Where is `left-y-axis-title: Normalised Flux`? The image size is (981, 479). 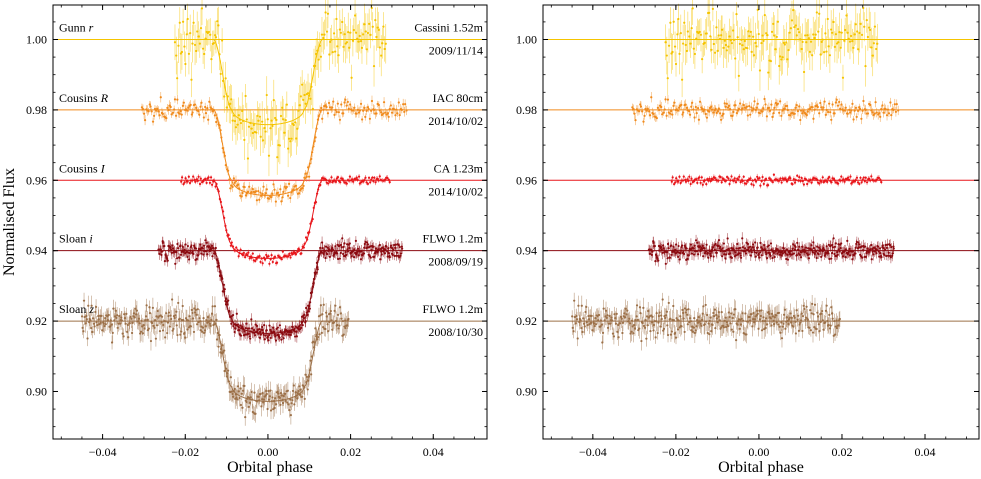
left-y-axis-title: Normalised Flux is located at coordinates (9, 222).